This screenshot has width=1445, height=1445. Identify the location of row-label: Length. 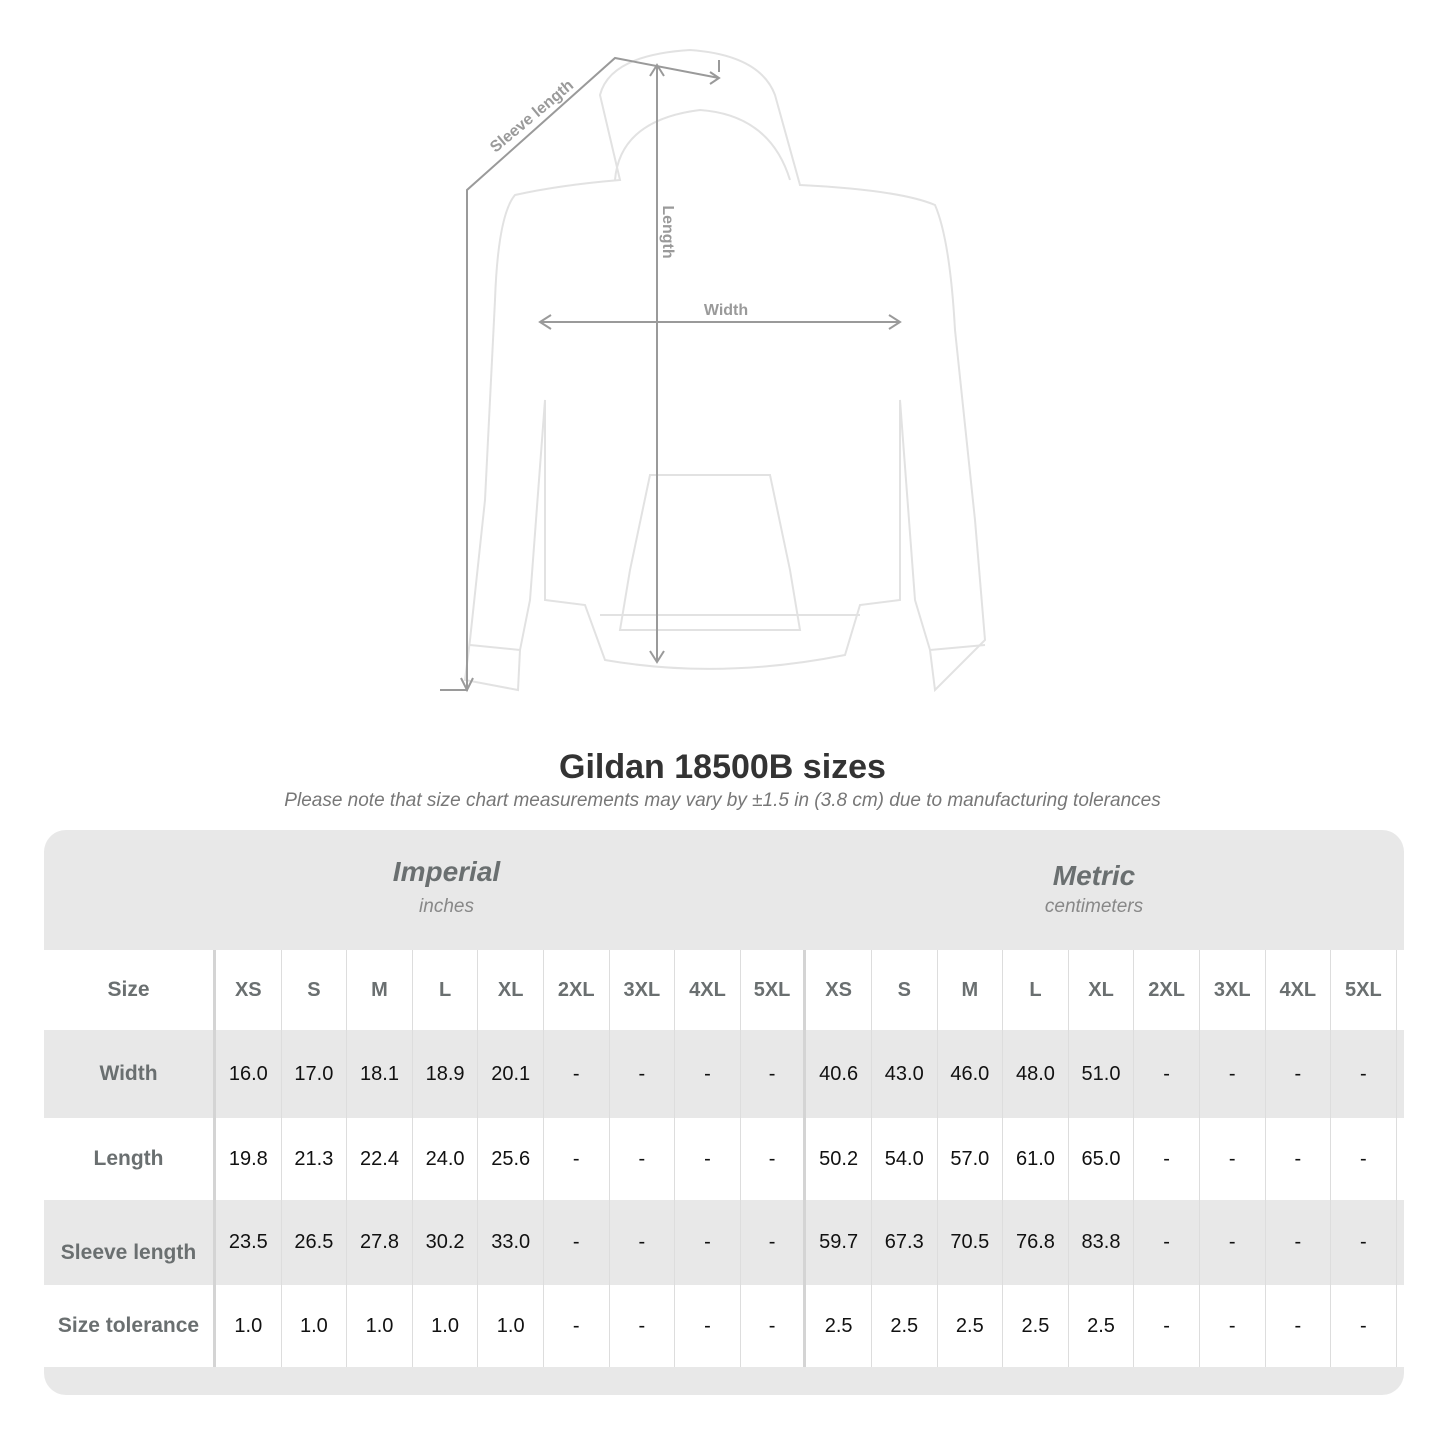
(130, 1159).